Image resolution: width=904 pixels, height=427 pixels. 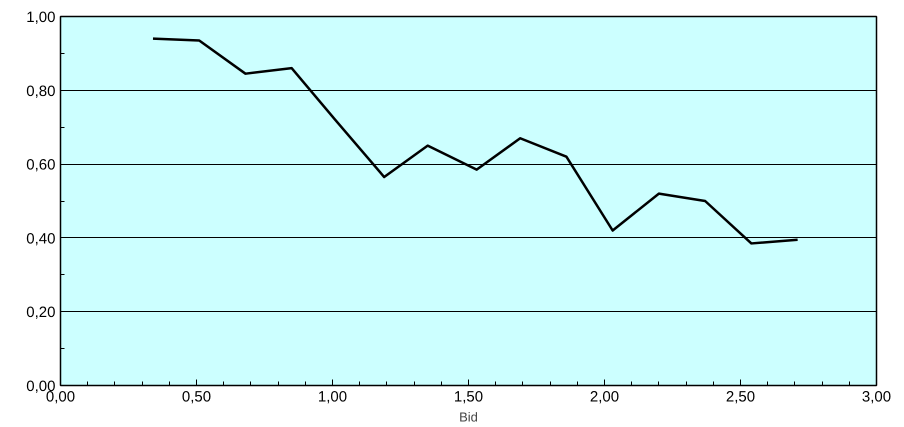 I want to click on x-tick-label: 1,50, so click(x=469, y=397).